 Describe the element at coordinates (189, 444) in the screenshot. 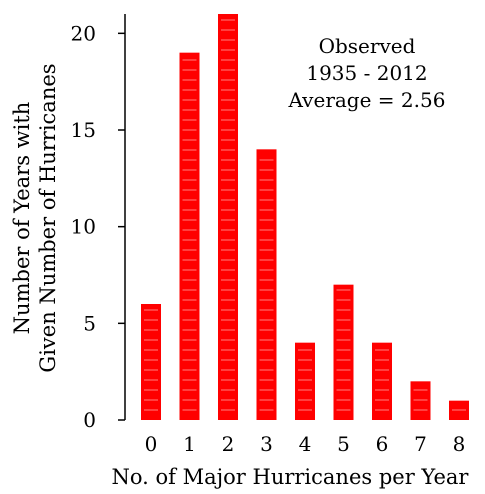

I see `x-tick-label-1: 1` at that location.